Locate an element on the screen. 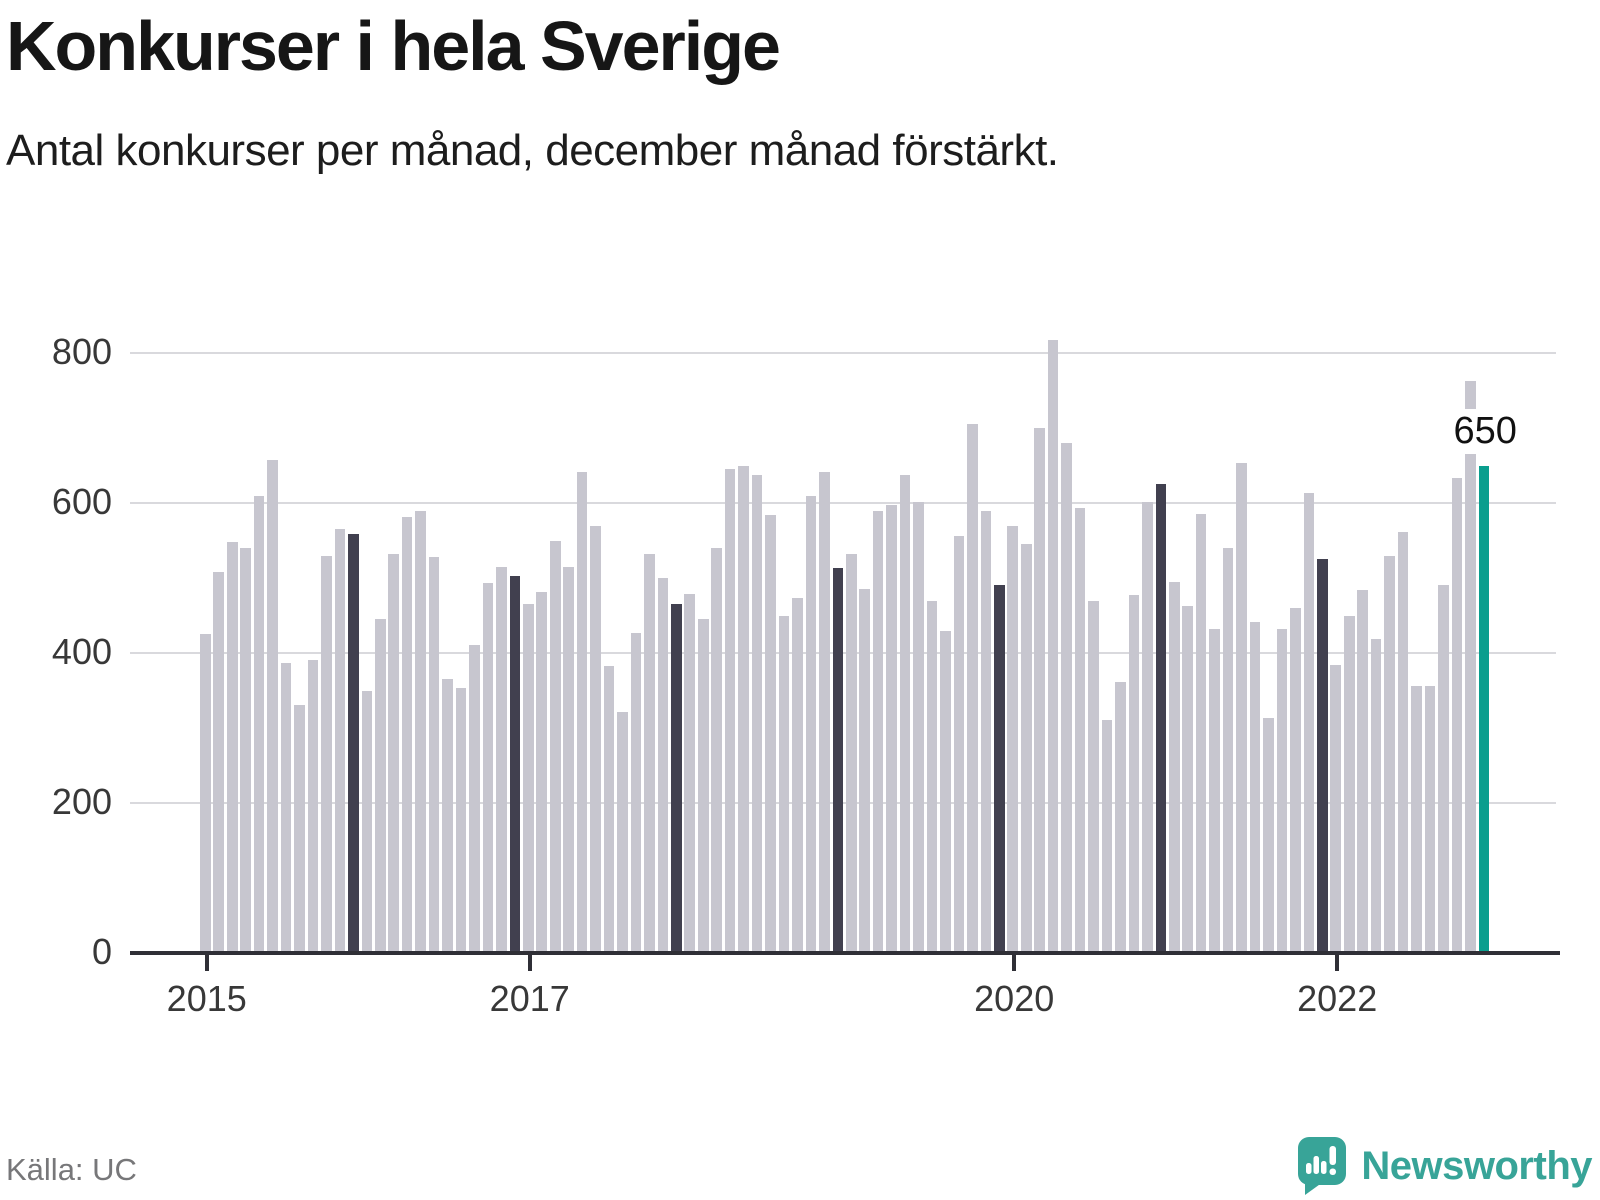 The image size is (1600, 1200). x-axis-label-2015: 2015 is located at coordinates (206, 998).